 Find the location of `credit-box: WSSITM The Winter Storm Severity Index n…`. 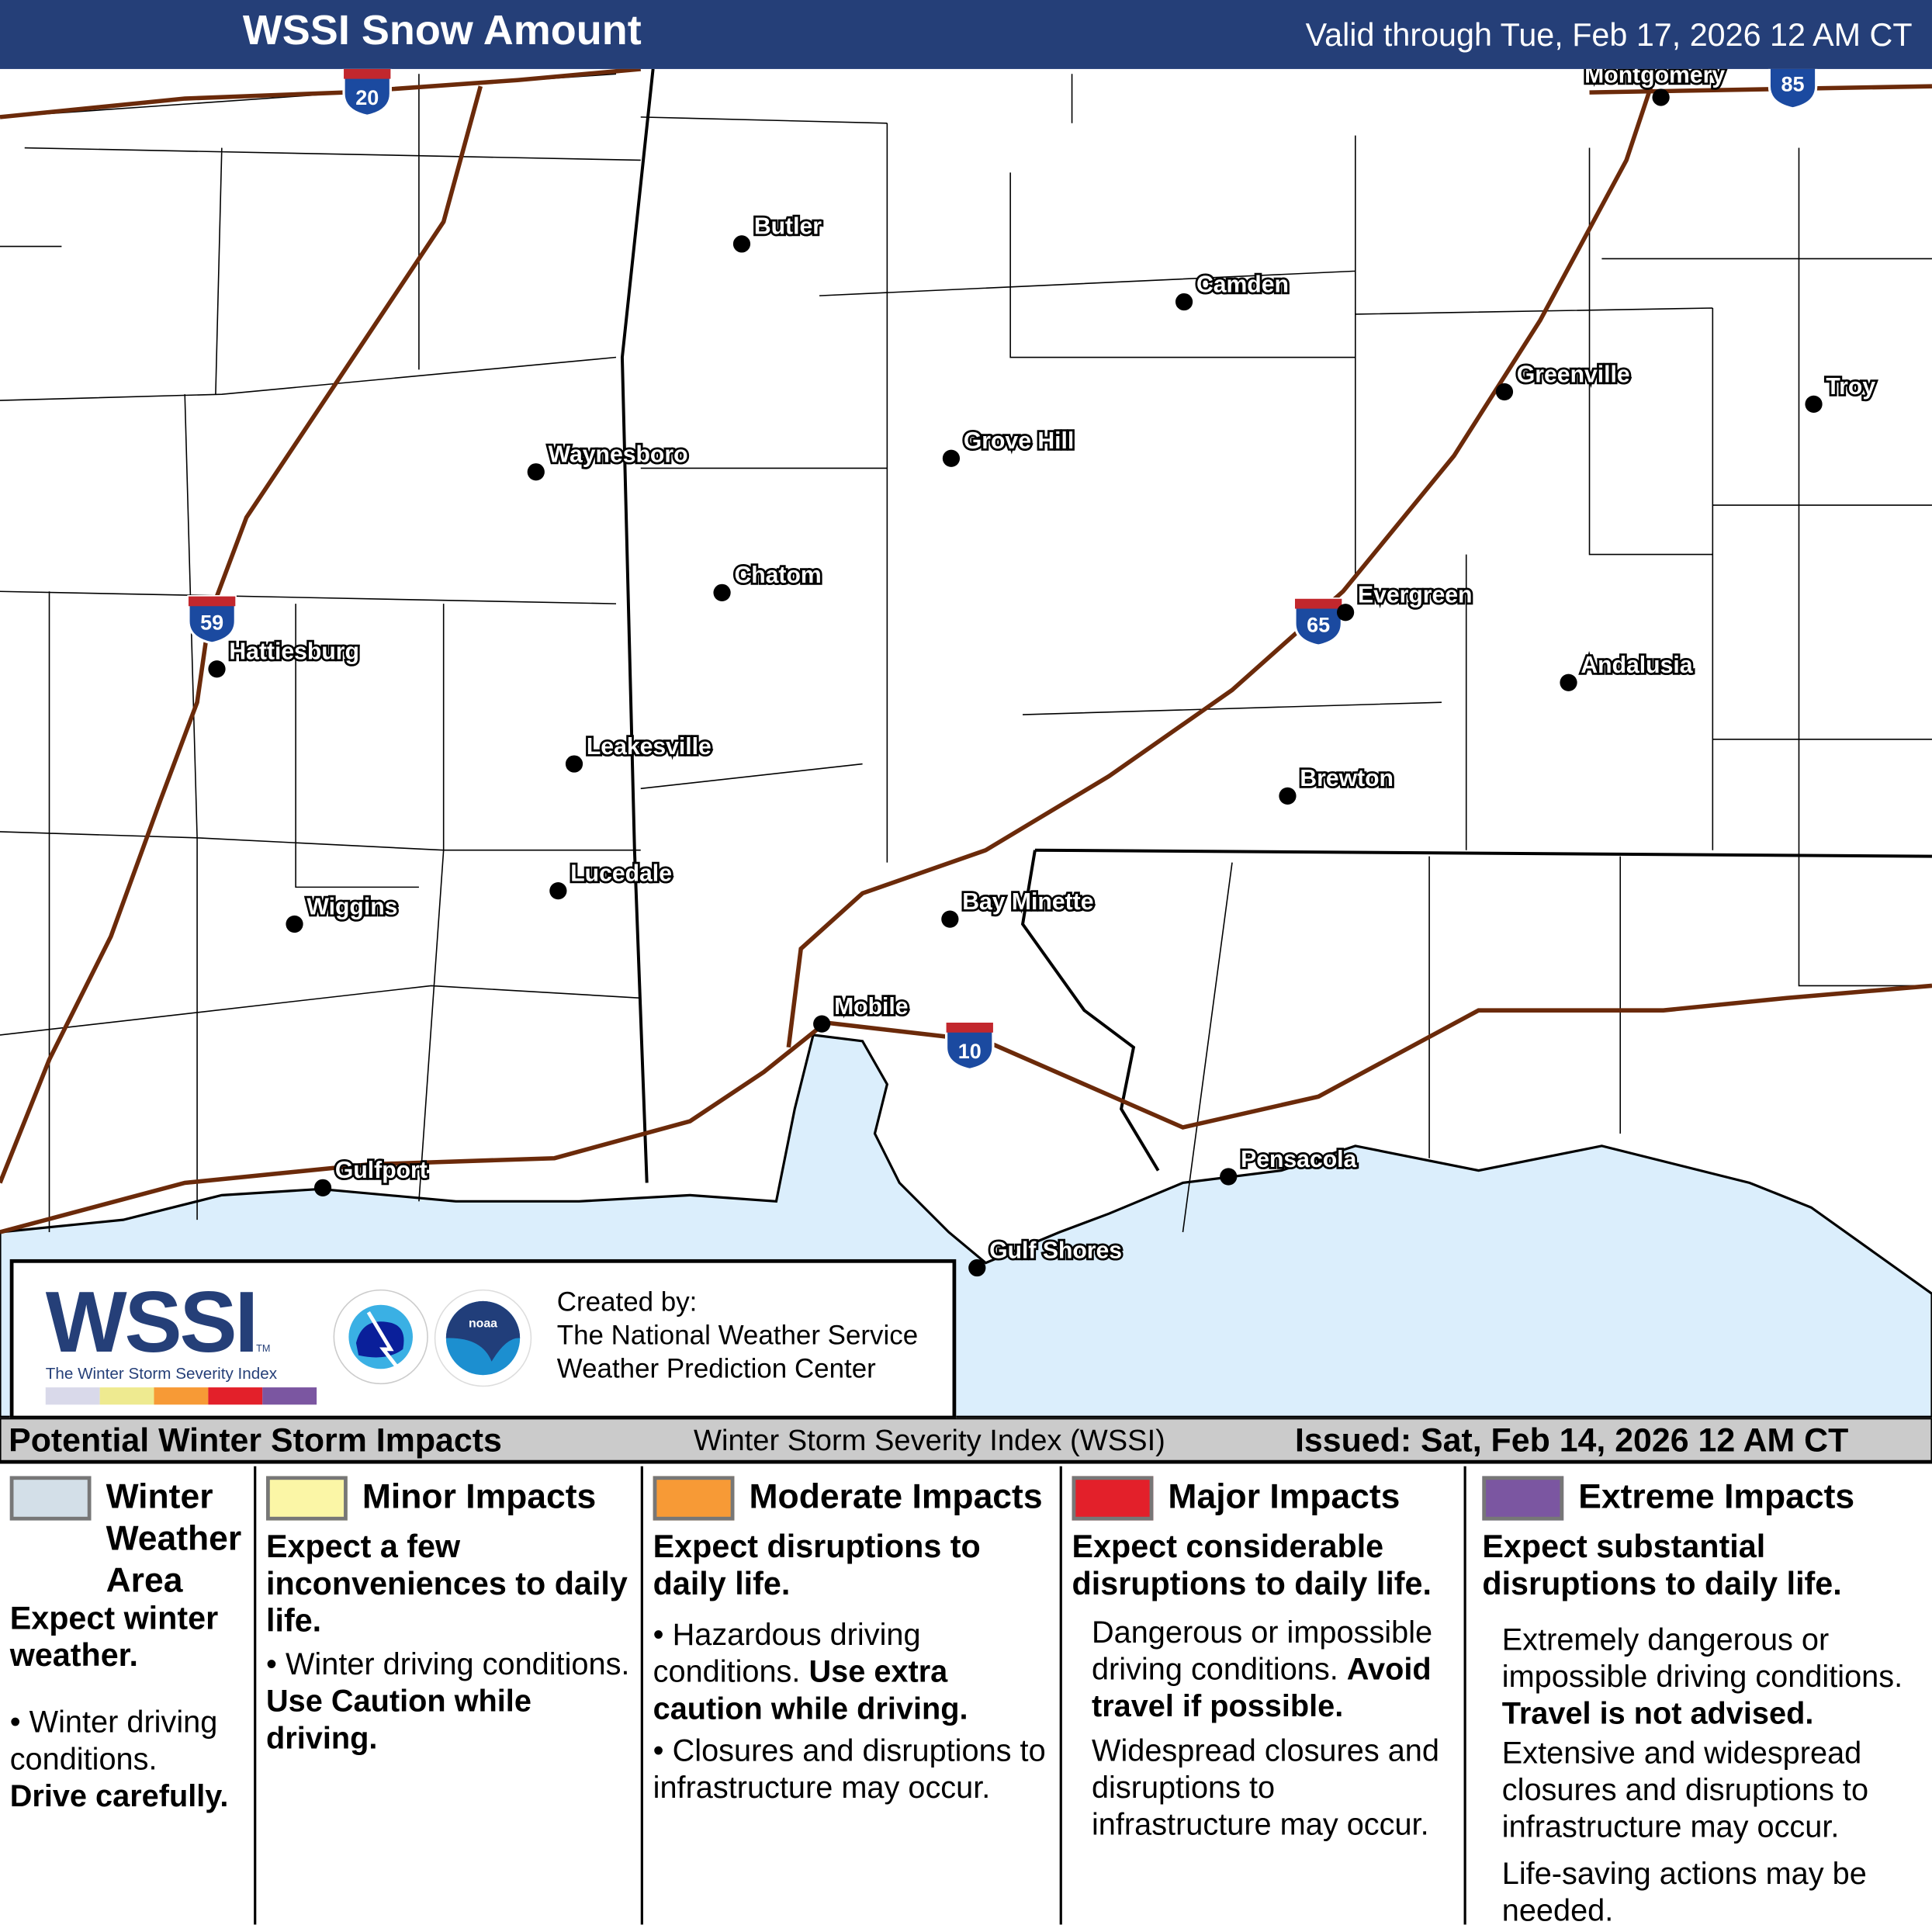

credit-box: WSSITM The Winter Storm Severity Index n… is located at coordinates (483, 1339).